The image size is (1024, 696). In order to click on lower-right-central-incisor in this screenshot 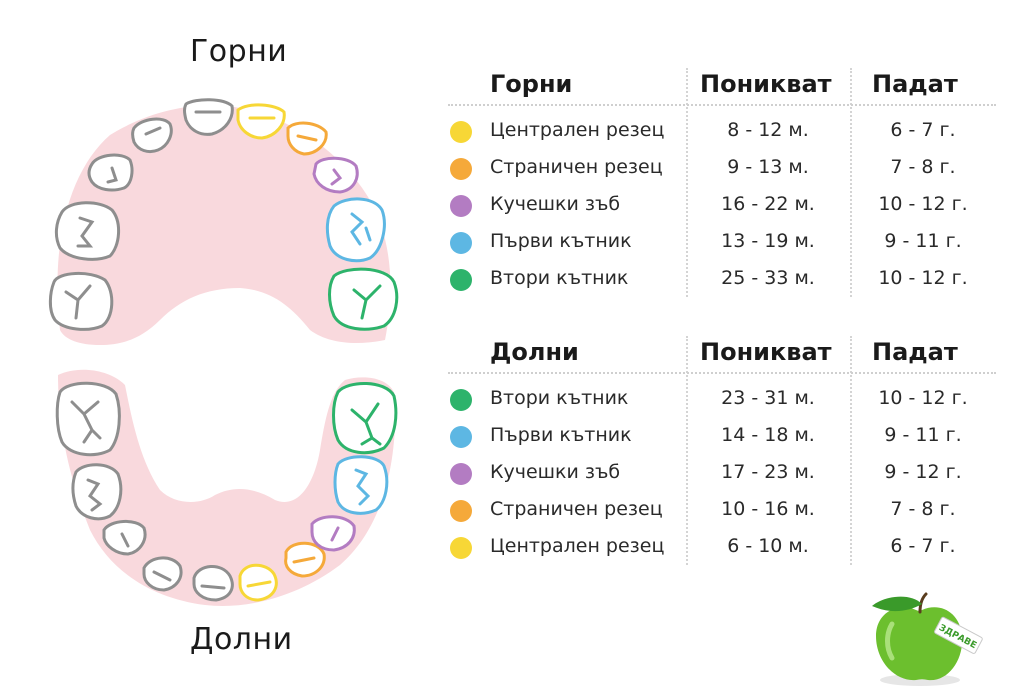, I will do `click(258, 582)`.